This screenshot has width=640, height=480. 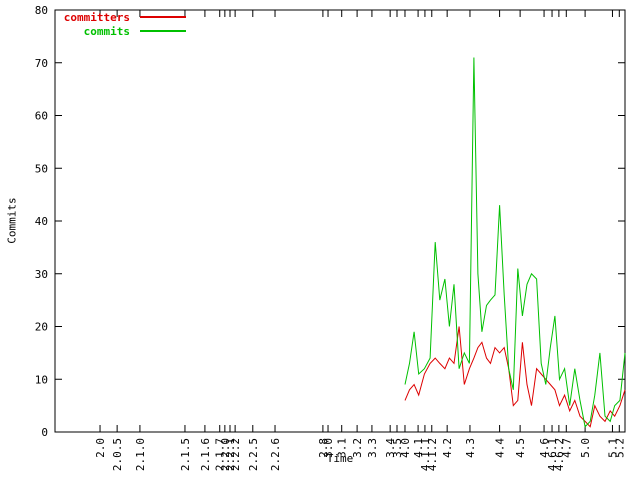 What do you see at coordinates (235, 454) in the screenshot?
I see `x-tick-label: 2.2.2` at bounding box center [235, 454].